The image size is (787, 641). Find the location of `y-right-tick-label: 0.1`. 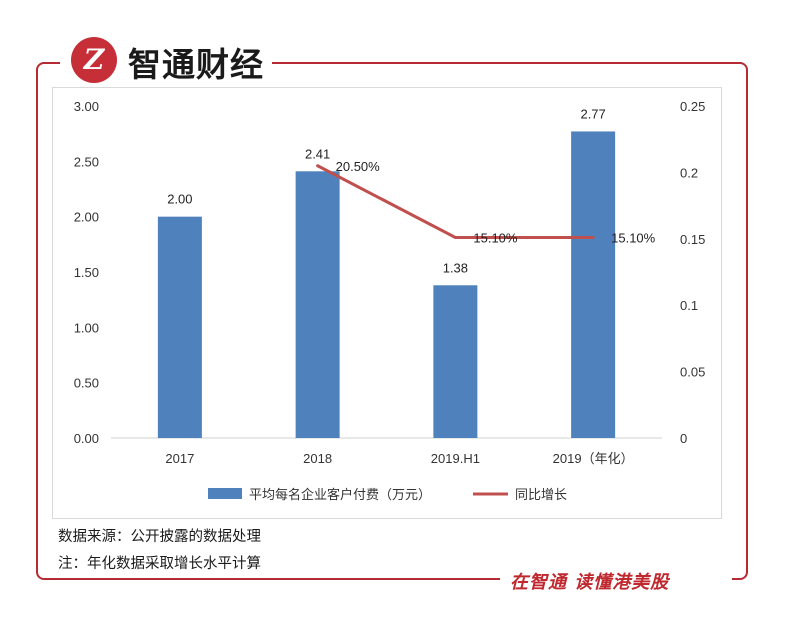

y-right-tick-label: 0.1 is located at coordinates (689, 305).